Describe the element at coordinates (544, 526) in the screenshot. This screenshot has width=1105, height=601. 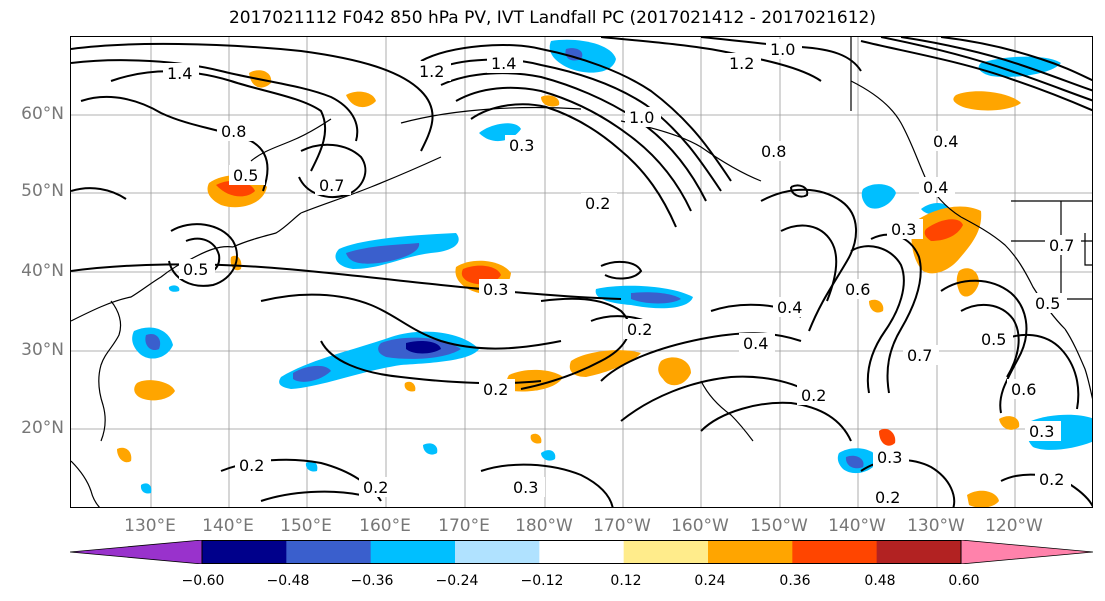
I see `lon-label-180w: 180°W` at that location.